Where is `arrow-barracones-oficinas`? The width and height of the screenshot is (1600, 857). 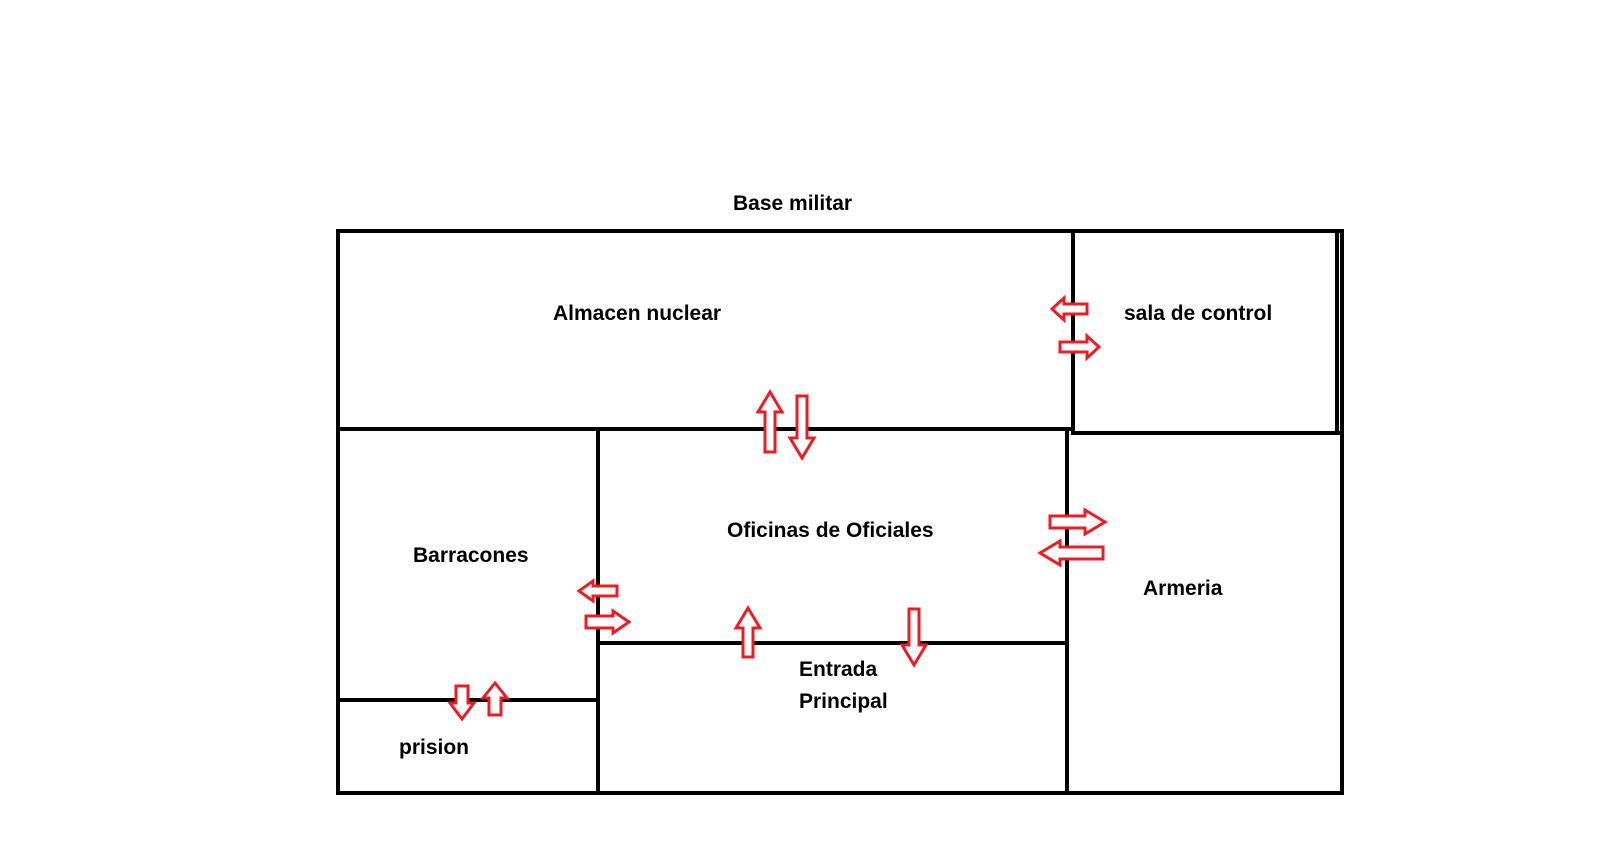 arrow-barracones-oficinas is located at coordinates (604, 607).